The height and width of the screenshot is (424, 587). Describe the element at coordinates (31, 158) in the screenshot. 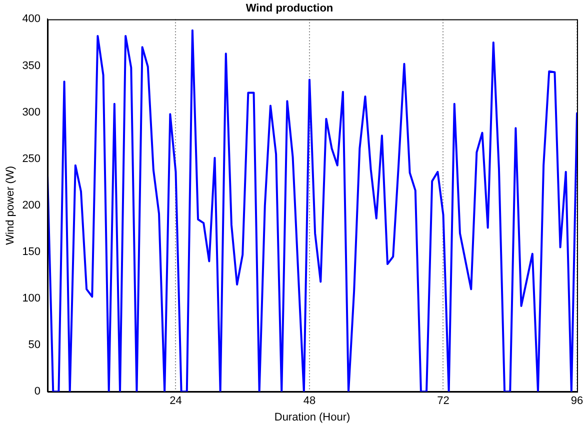

I see `y-tick-label: 250` at that location.